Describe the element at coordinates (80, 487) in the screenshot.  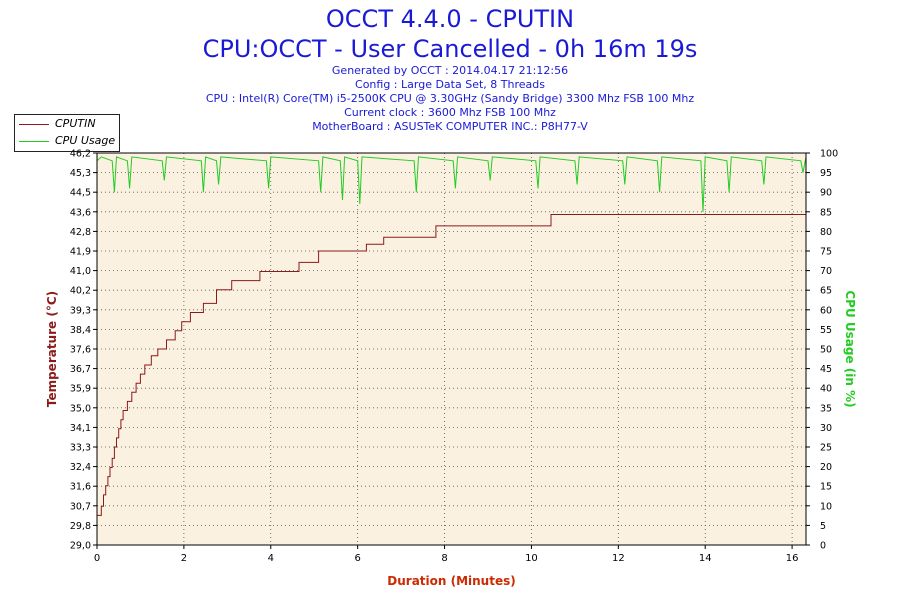
I see `y-left-tick-label: 31,6` at that location.